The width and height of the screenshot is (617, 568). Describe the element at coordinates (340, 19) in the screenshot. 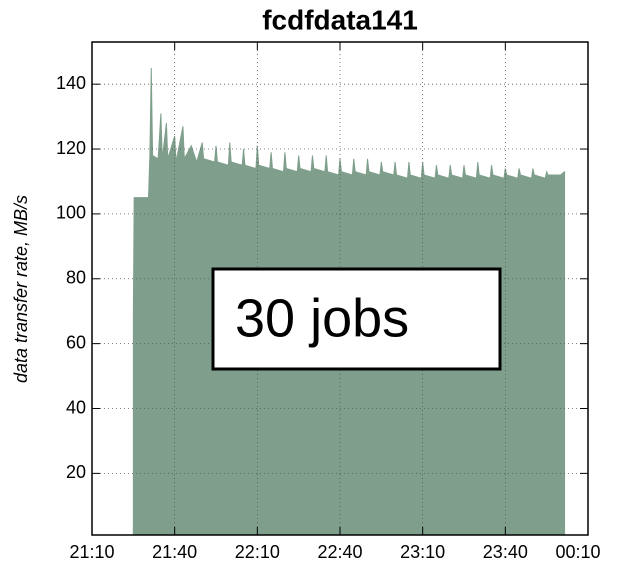

I see `chart-title: fcdfdata141` at that location.